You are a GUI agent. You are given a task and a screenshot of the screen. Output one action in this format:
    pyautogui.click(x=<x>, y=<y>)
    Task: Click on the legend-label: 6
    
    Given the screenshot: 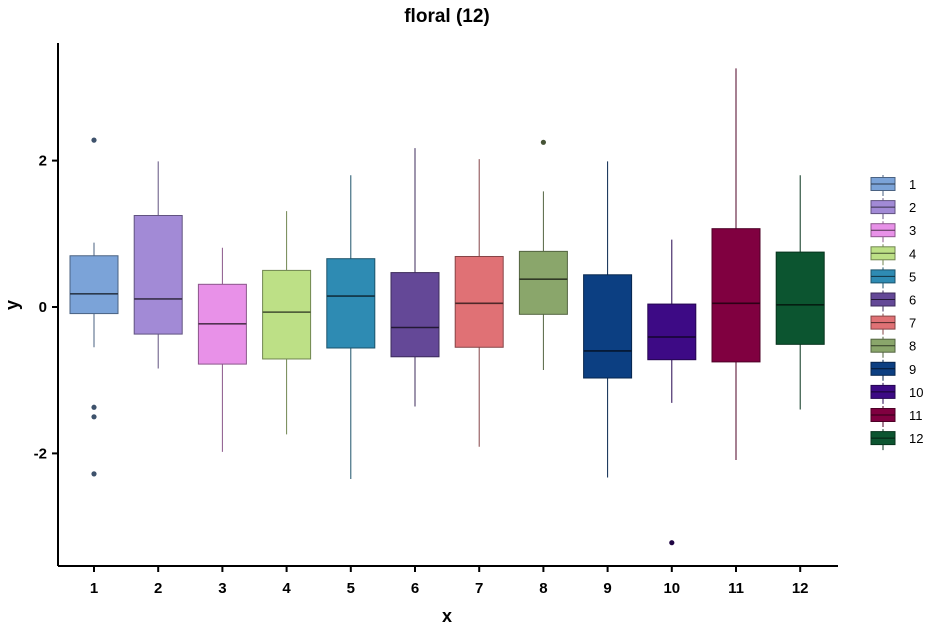 What is the action you would take?
    pyautogui.click(x=912, y=300)
    